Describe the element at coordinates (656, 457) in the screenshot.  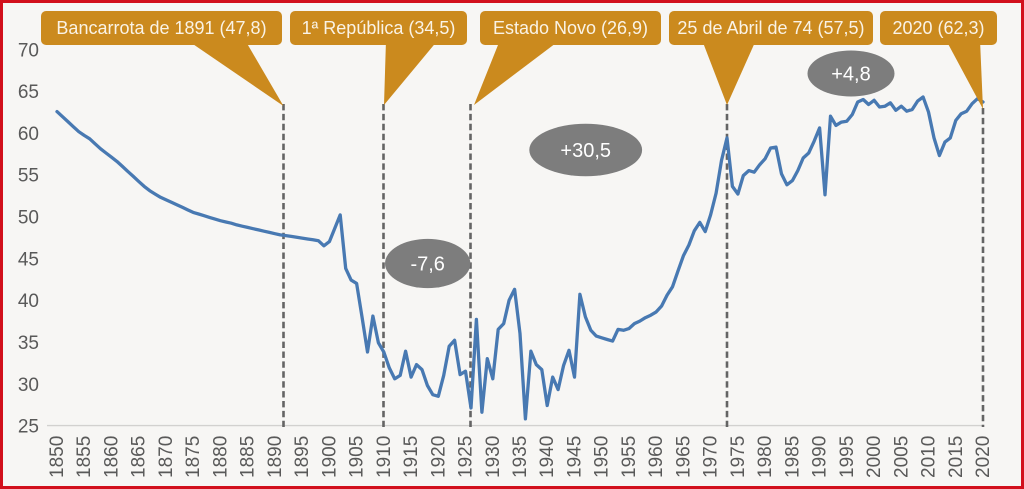
I see `svg-text: 1960` at that location.